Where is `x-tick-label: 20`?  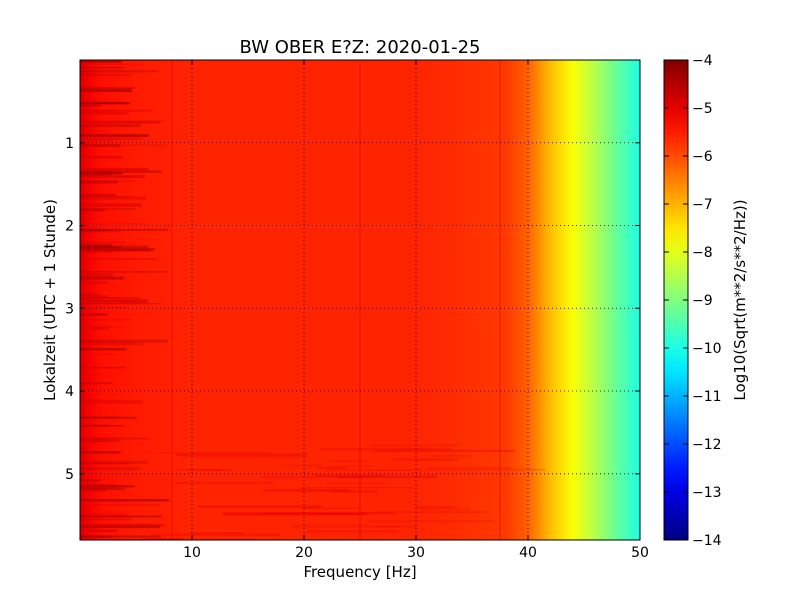
x-tick-label: 20 is located at coordinates (304, 553).